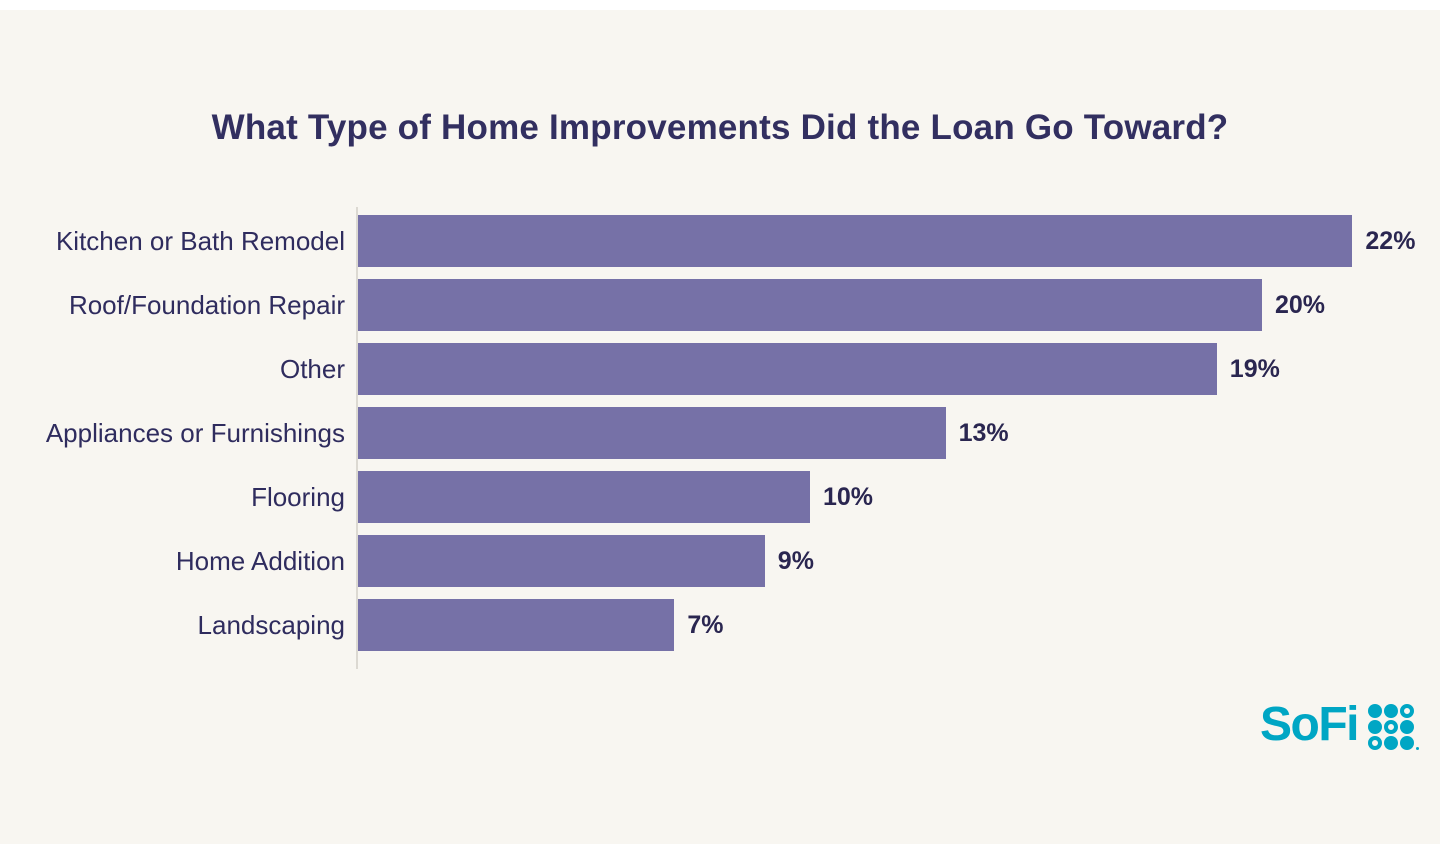  I want to click on bar-row: Other 19%, so click(720, 369).